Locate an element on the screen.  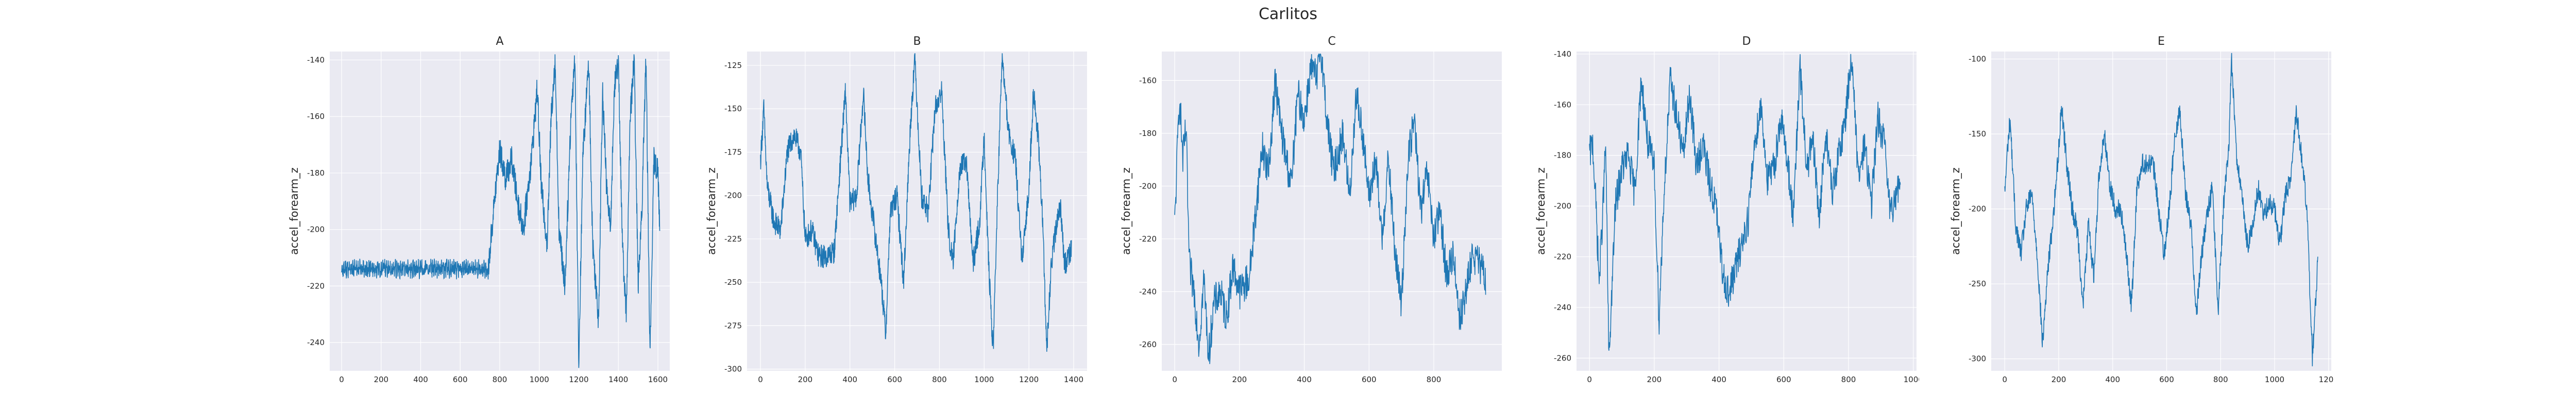
x-tick-label: 1600 is located at coordinates (658, 379).